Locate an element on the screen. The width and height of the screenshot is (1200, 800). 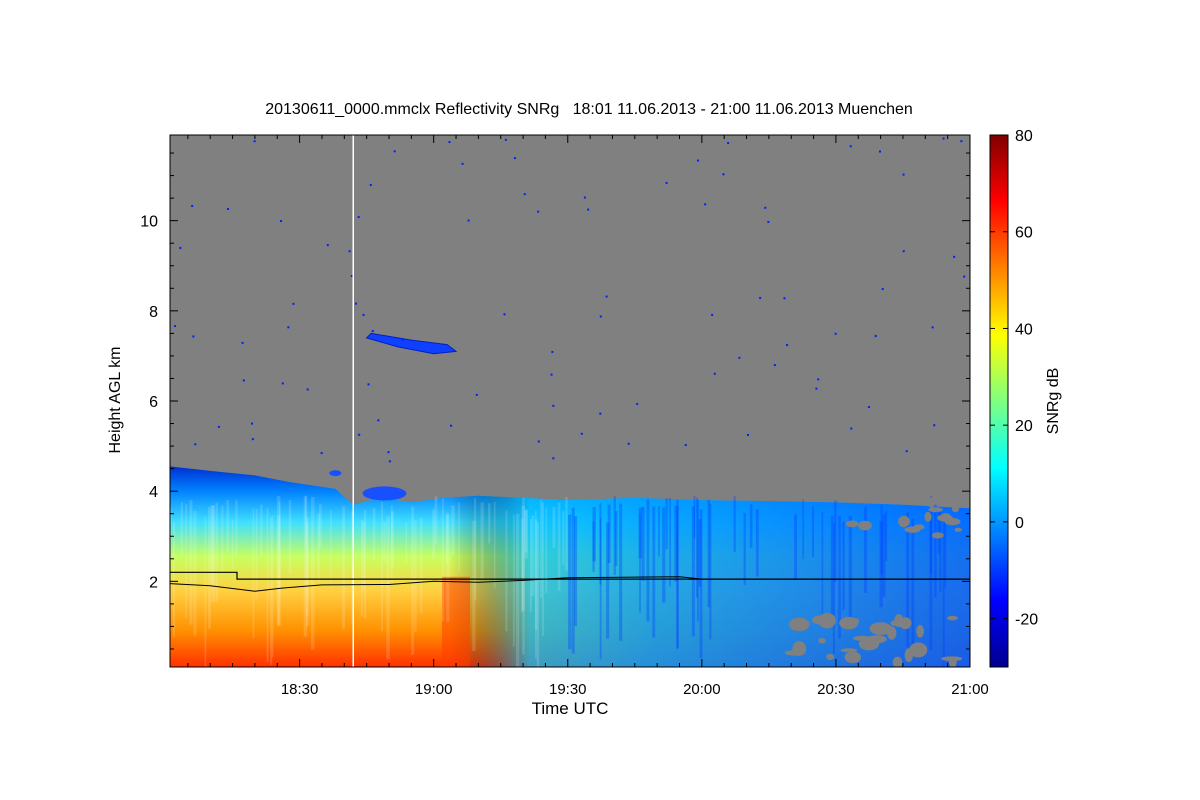
colorbar-tick-label: -20 is located at coordinates (1026, 620).